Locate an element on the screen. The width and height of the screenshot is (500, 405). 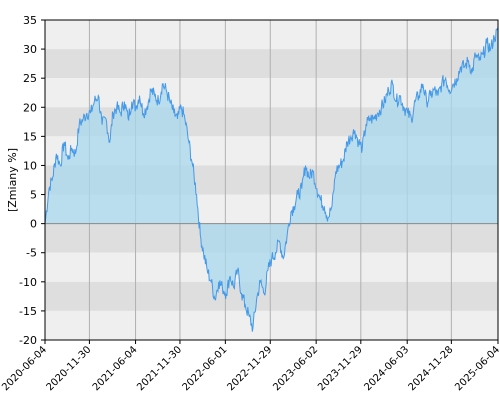
x-tick-label: 2023-11-29 is located at coordinates (340, 368).